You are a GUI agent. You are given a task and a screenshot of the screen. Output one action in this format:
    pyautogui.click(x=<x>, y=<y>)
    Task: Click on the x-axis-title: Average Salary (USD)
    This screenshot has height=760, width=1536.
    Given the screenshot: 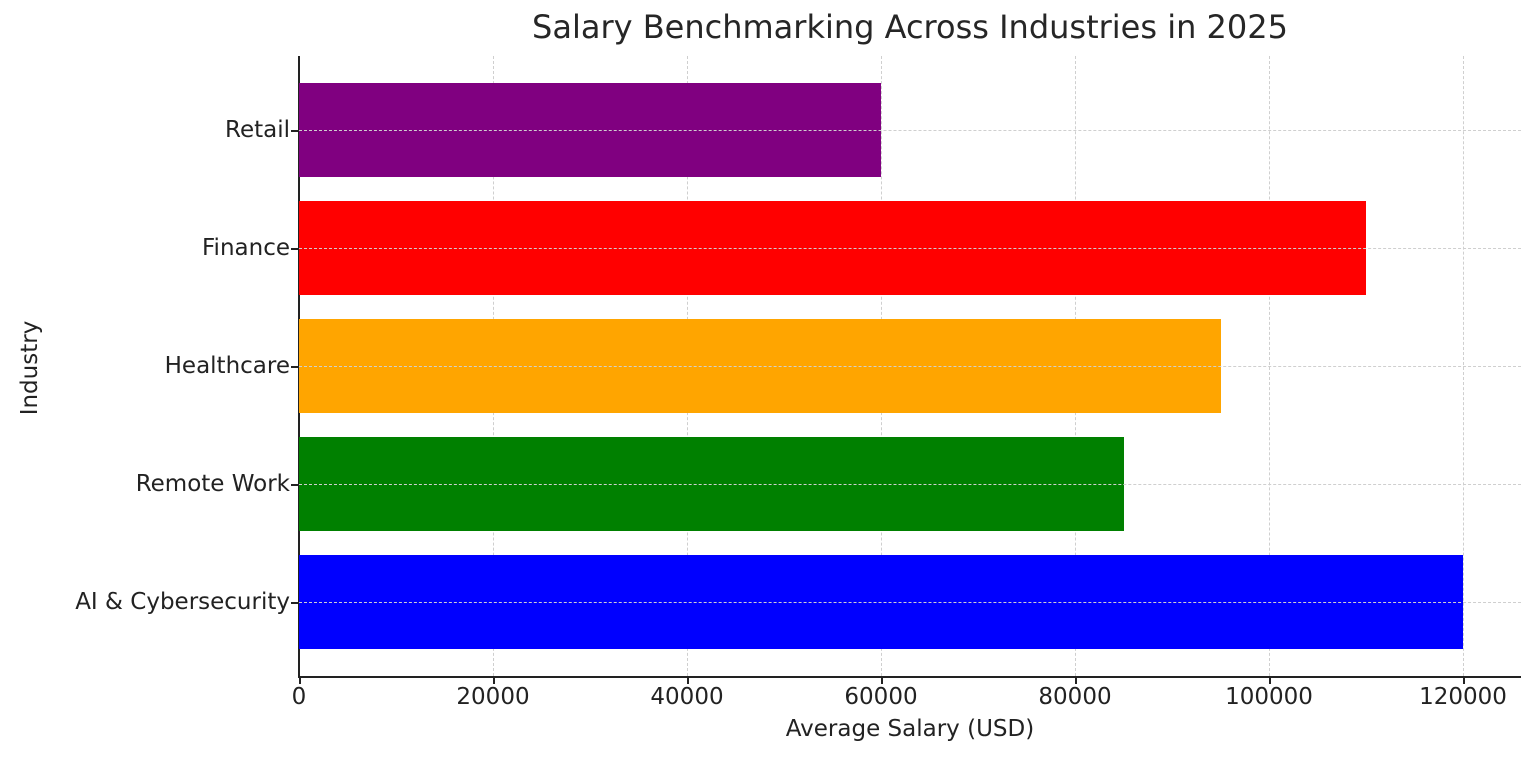 What is the action you would take?
    pyautogui.click(x=910, y=729)
    